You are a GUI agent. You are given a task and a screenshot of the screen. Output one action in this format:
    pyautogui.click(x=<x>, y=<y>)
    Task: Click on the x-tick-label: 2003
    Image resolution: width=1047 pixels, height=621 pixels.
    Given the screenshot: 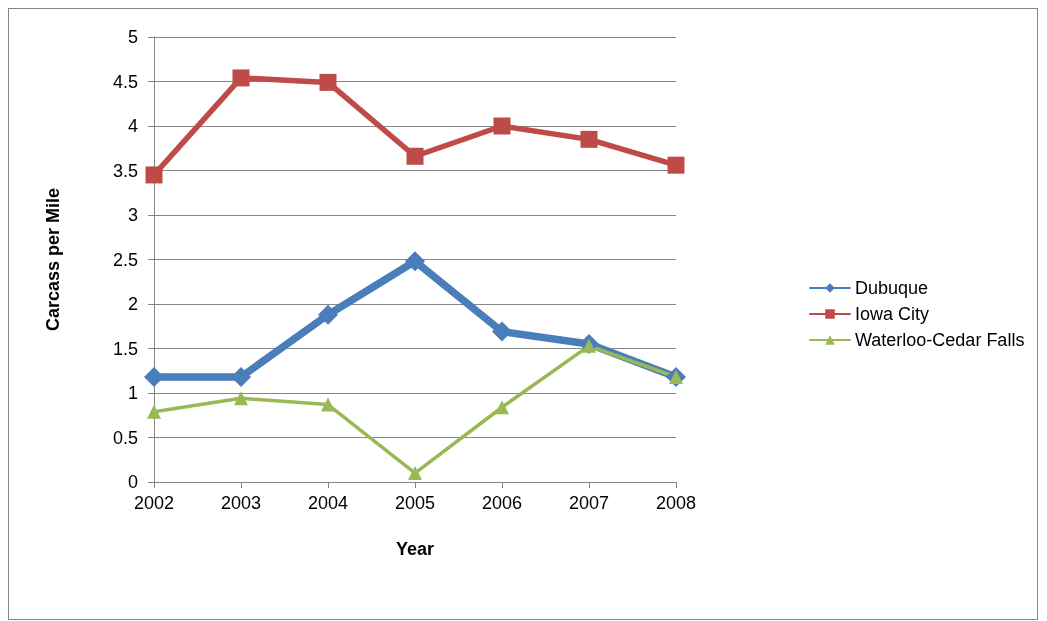 What is the action you would take?
    pyautogui.click(x=241, y=503)
    